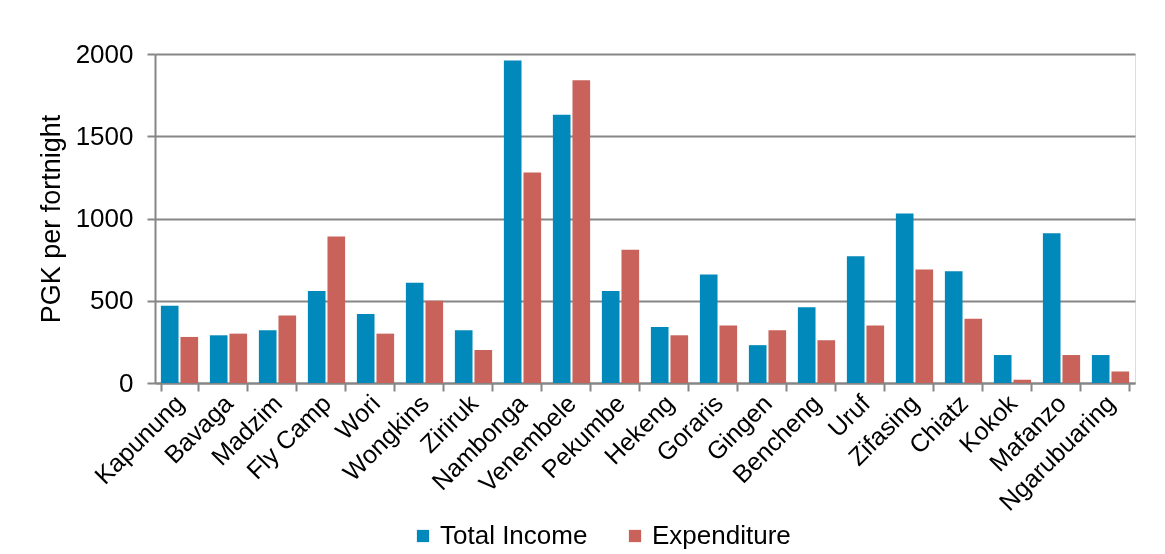  What do you see at coordinates (112, 300) in the screenshot?
I see `y-tick-label: 500` at bounding box center [112, 300].